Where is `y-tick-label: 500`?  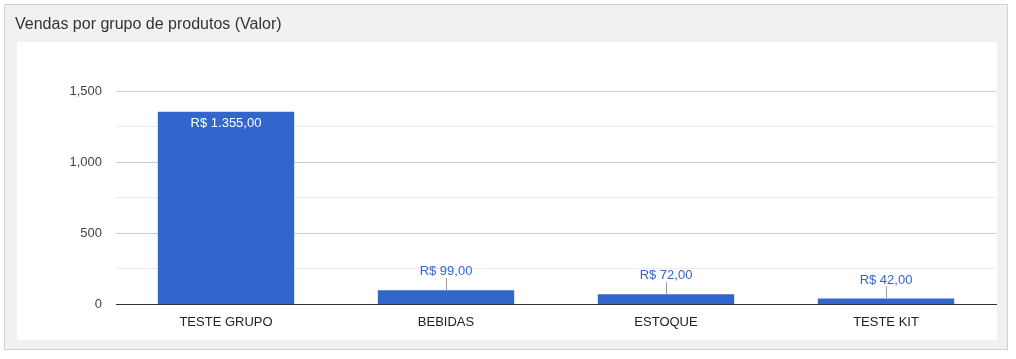 y-tick-label: 500 is located at coordinates (91, 232).